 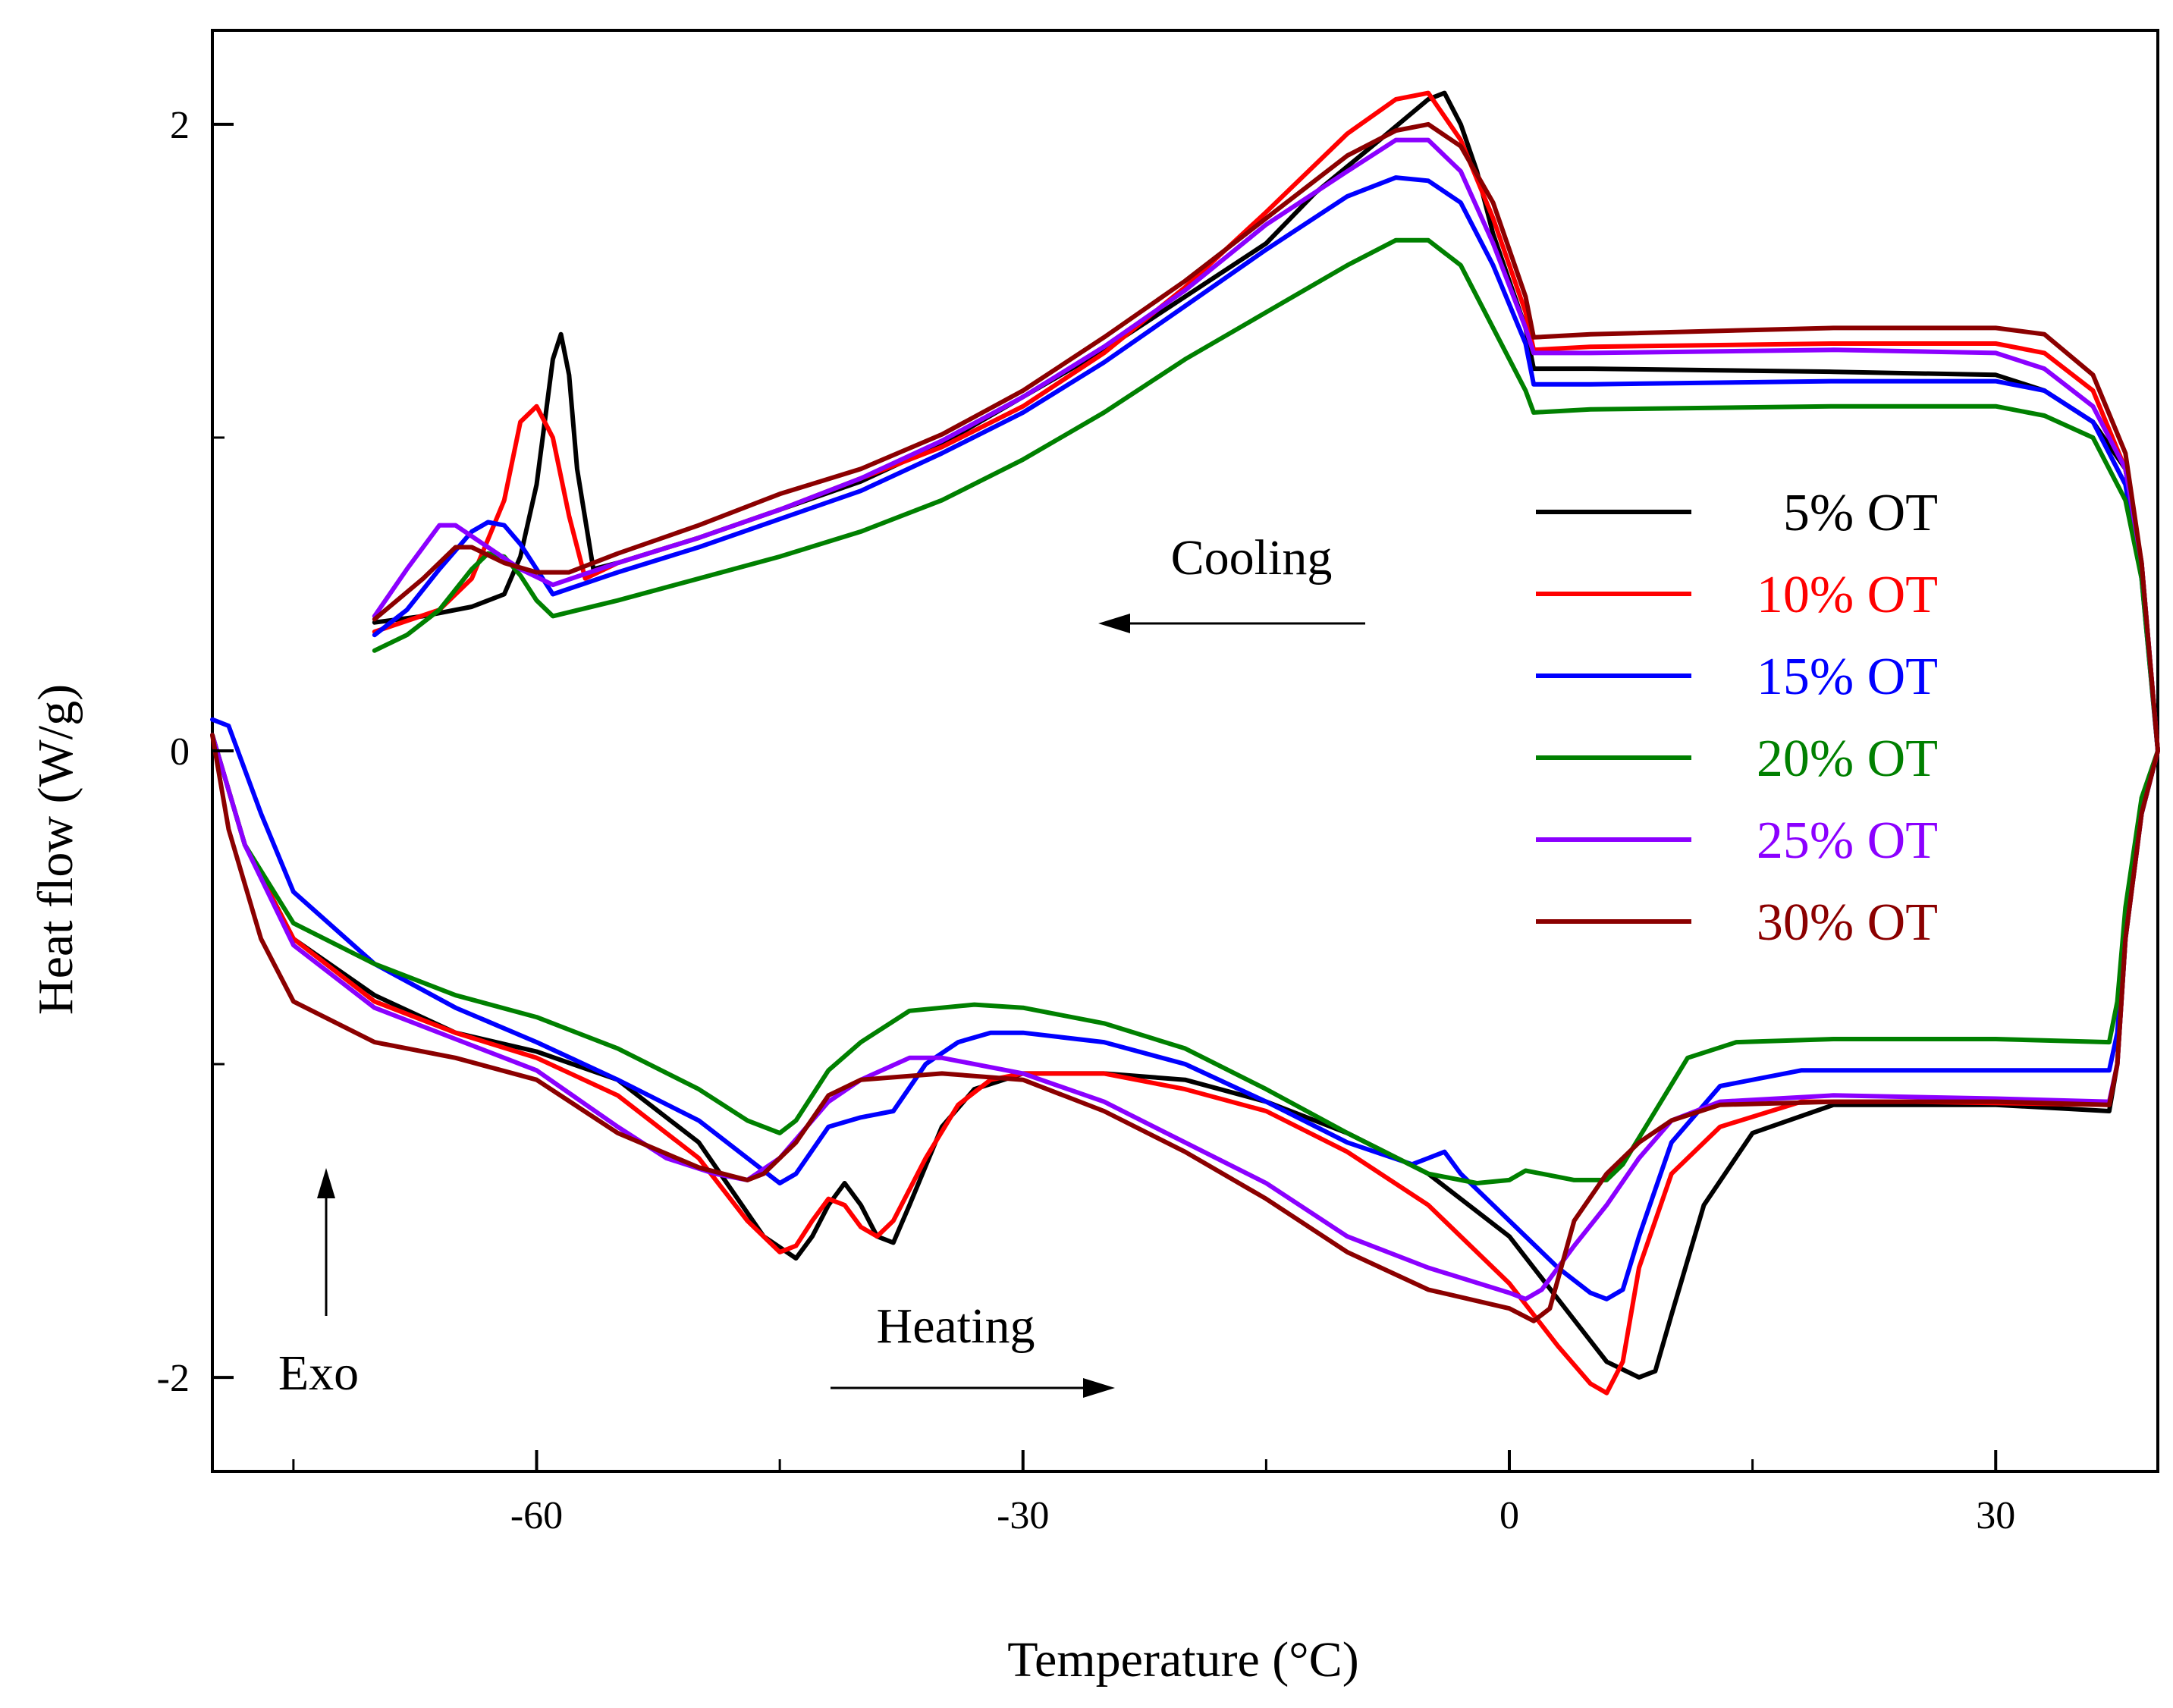 I want to click on y-axis-label: Heat flow (W/g), so click(x=55, y=849).